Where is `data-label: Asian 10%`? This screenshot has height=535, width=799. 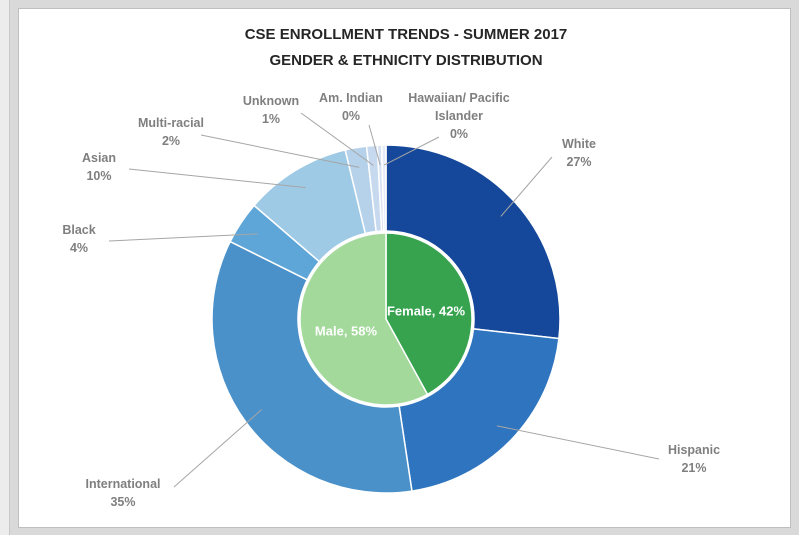 data-label: Asian 10% is located at coordinates (99, 167).